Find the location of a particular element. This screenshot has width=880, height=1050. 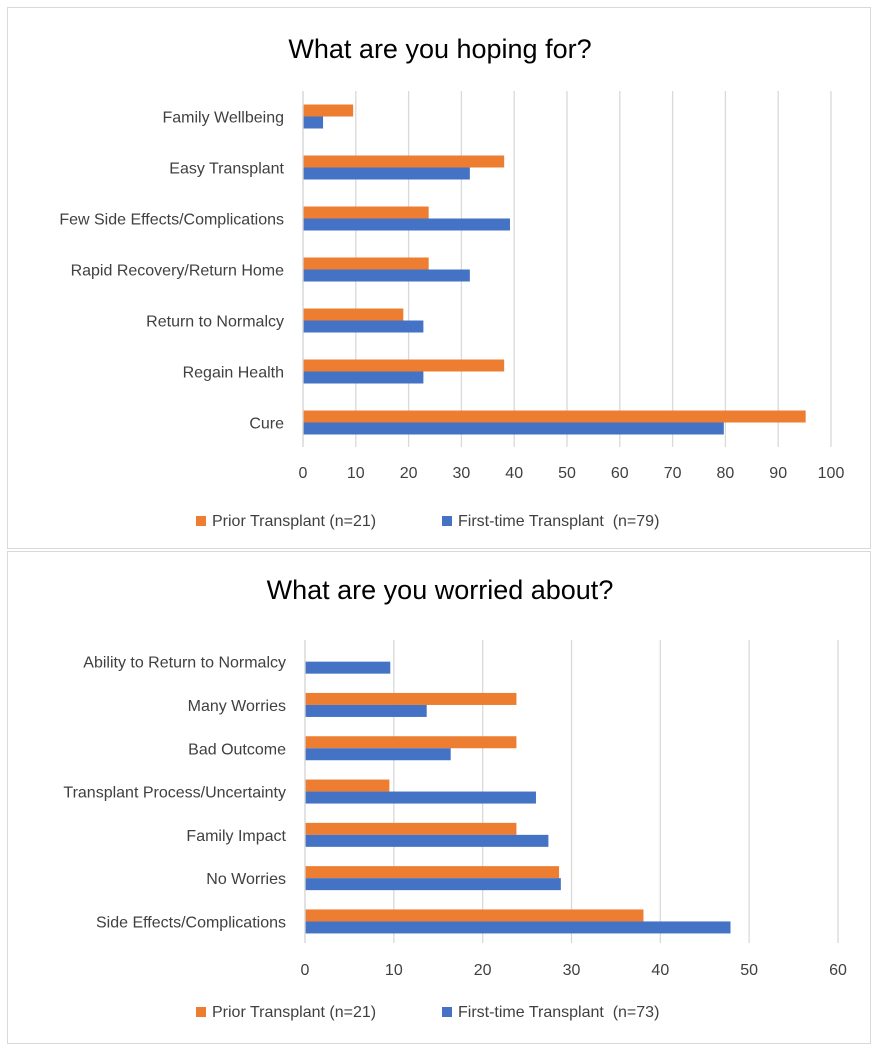

category-label: Rapid Recovery/Return Home is located at coordinates (178, 271).